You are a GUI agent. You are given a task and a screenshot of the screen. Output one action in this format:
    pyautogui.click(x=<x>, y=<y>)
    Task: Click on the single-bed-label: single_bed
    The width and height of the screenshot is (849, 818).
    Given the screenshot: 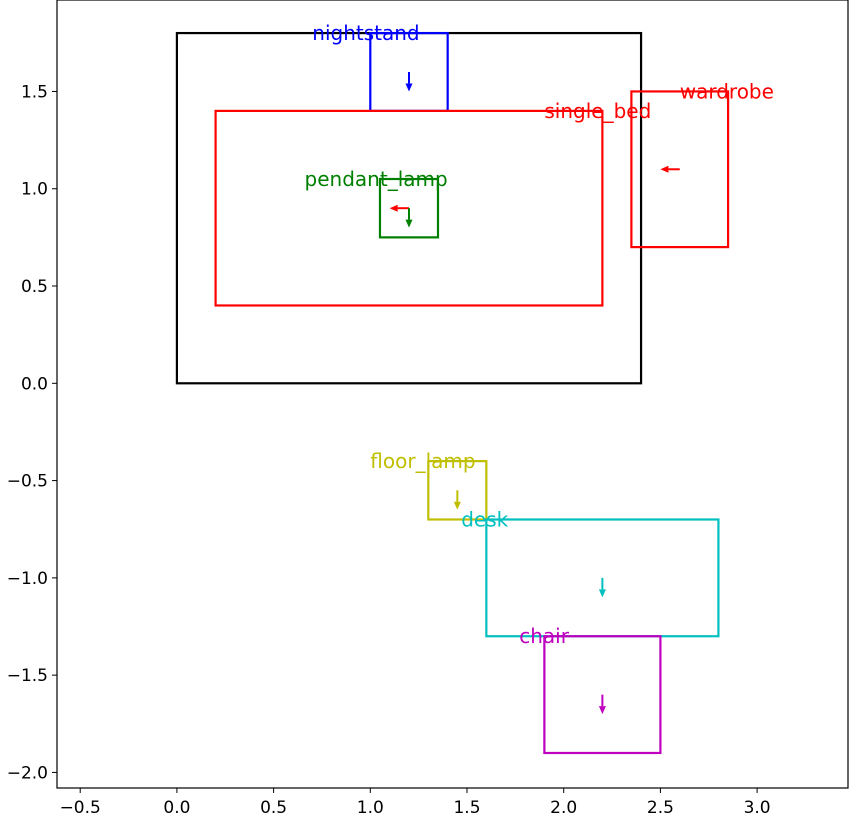 What is the action you would take?
    pyautogui.click(x=597, y=111)
    